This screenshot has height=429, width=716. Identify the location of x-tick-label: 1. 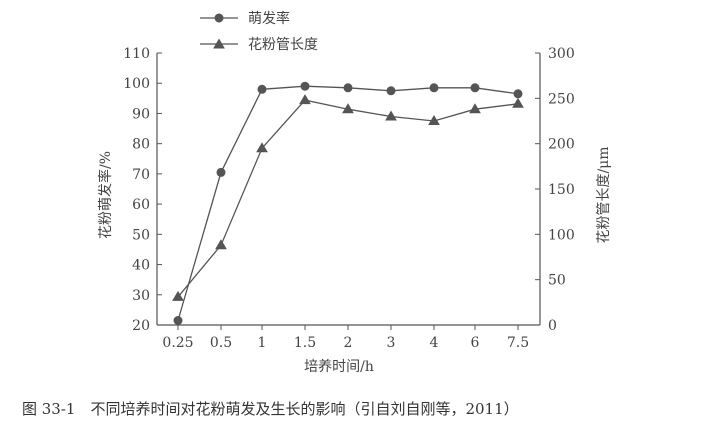
(262, 343).